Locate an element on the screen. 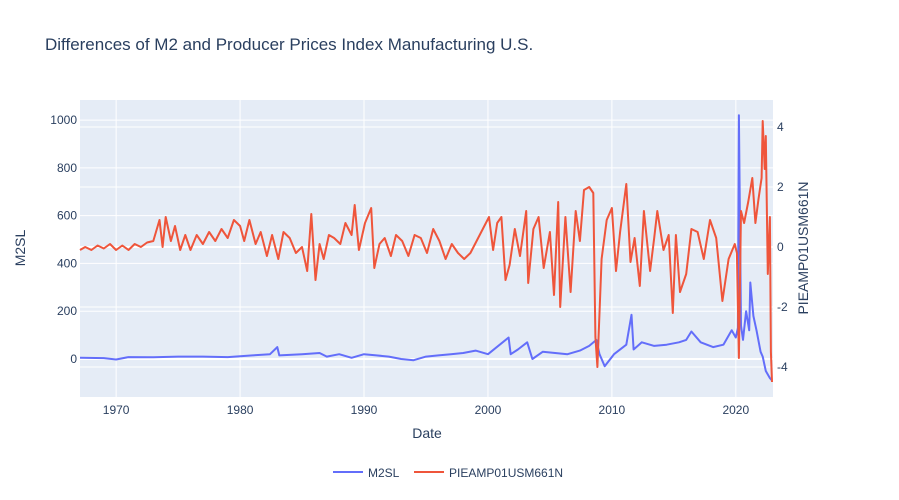  x-axis-title: Date is located at coordinates (427, 433).